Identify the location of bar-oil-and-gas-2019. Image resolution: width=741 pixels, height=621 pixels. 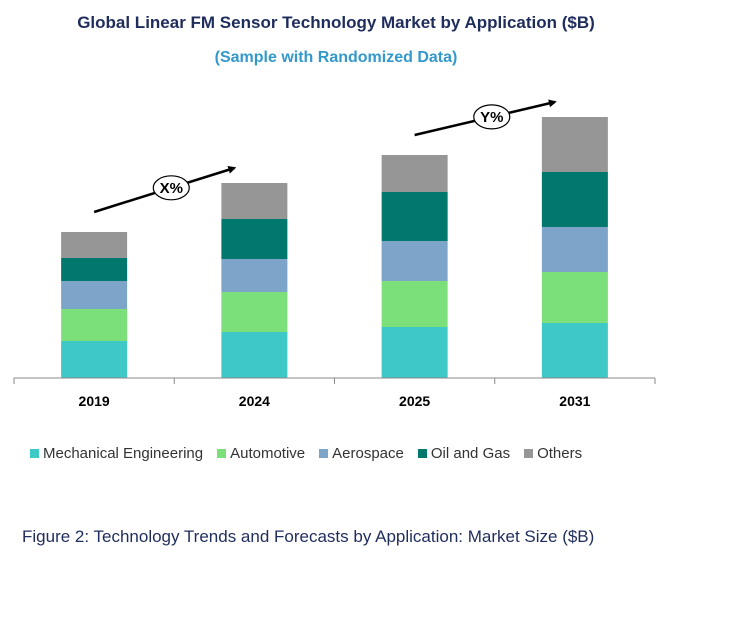
(94, 269).